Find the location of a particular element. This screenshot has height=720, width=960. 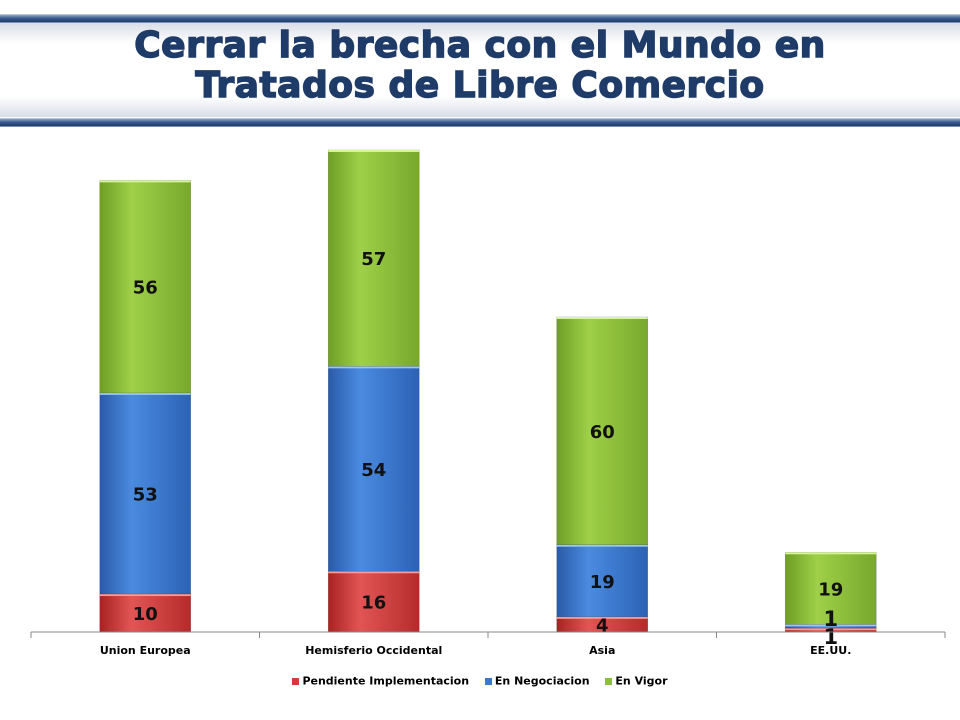

title-background is located at coordinates (480, 70).